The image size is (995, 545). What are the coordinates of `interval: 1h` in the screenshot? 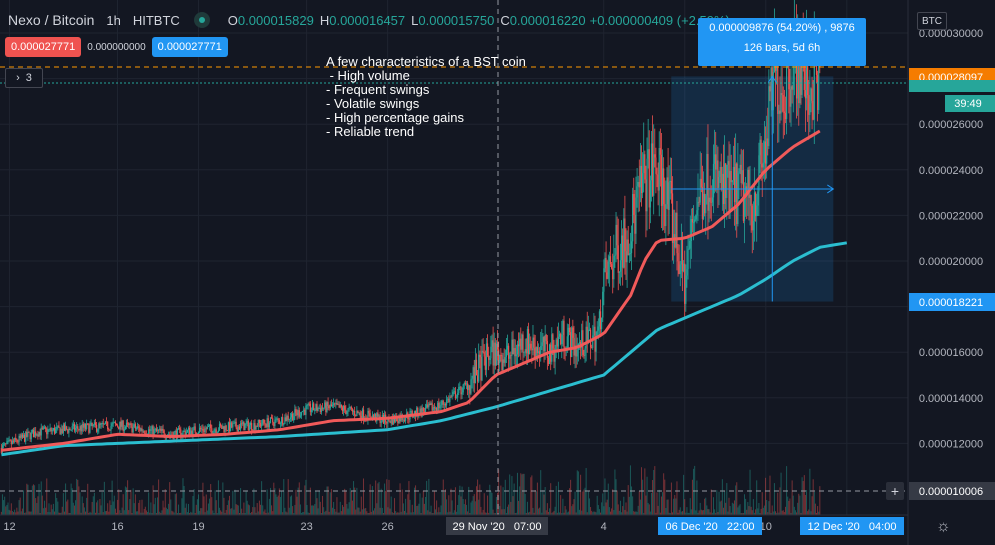 It's located at (113, 20).